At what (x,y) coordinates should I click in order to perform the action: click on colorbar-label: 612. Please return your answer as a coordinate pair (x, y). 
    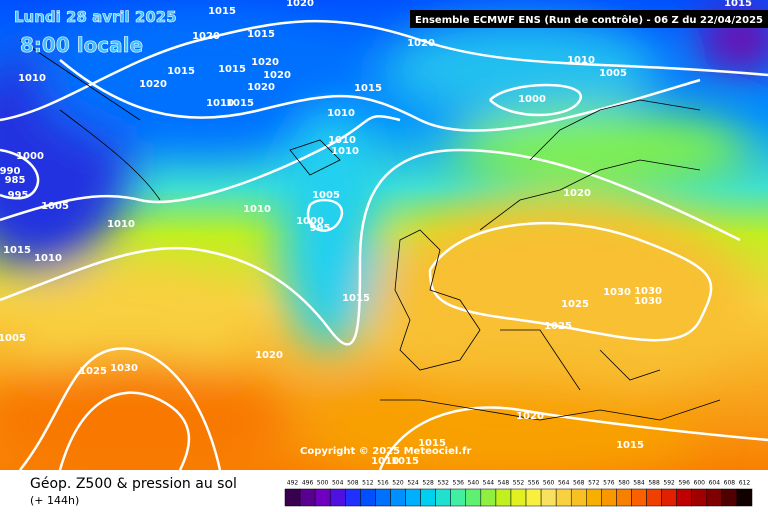
    Looking at the image, I should click on (745, 483).